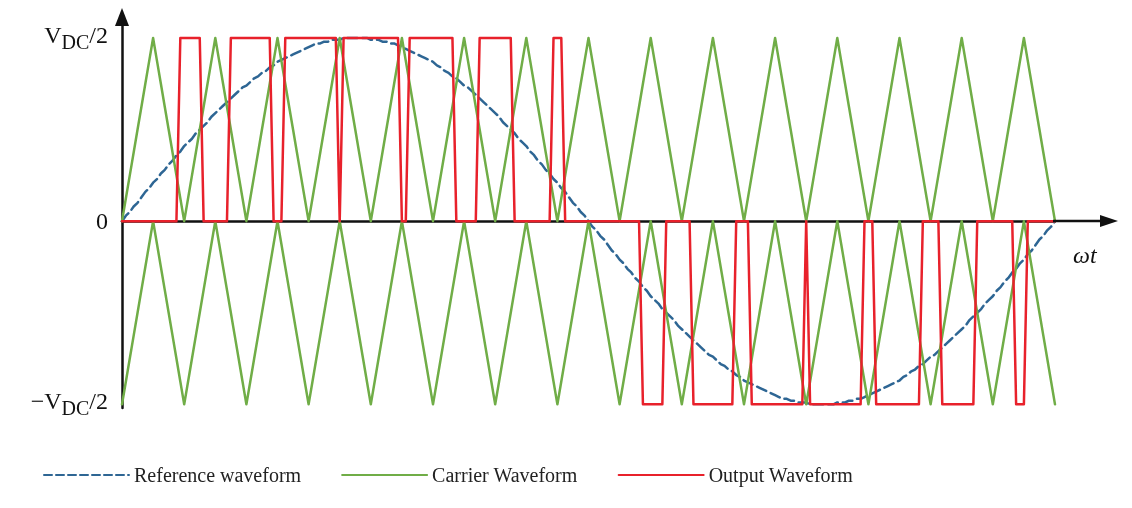 This screenshot has width=1132, height=508. I want to click on legend-label: Reference waveform, so click(218, 475).